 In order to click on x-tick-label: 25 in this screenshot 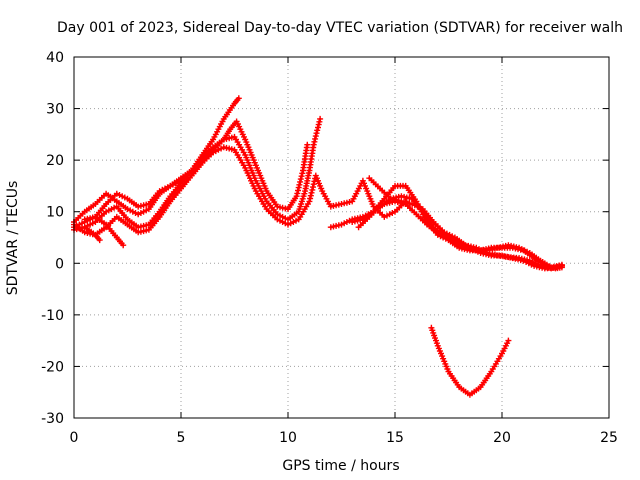, I will do `click(609, 438)`.